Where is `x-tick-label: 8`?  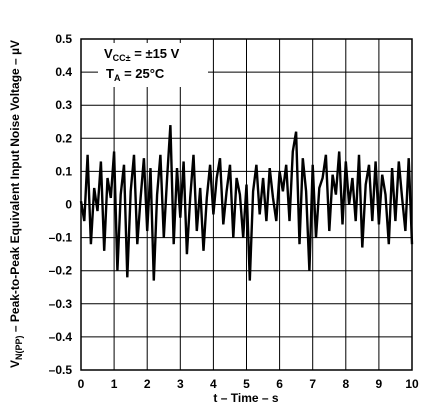
x-tick-label: 8 is located at coordinates (345, 384).